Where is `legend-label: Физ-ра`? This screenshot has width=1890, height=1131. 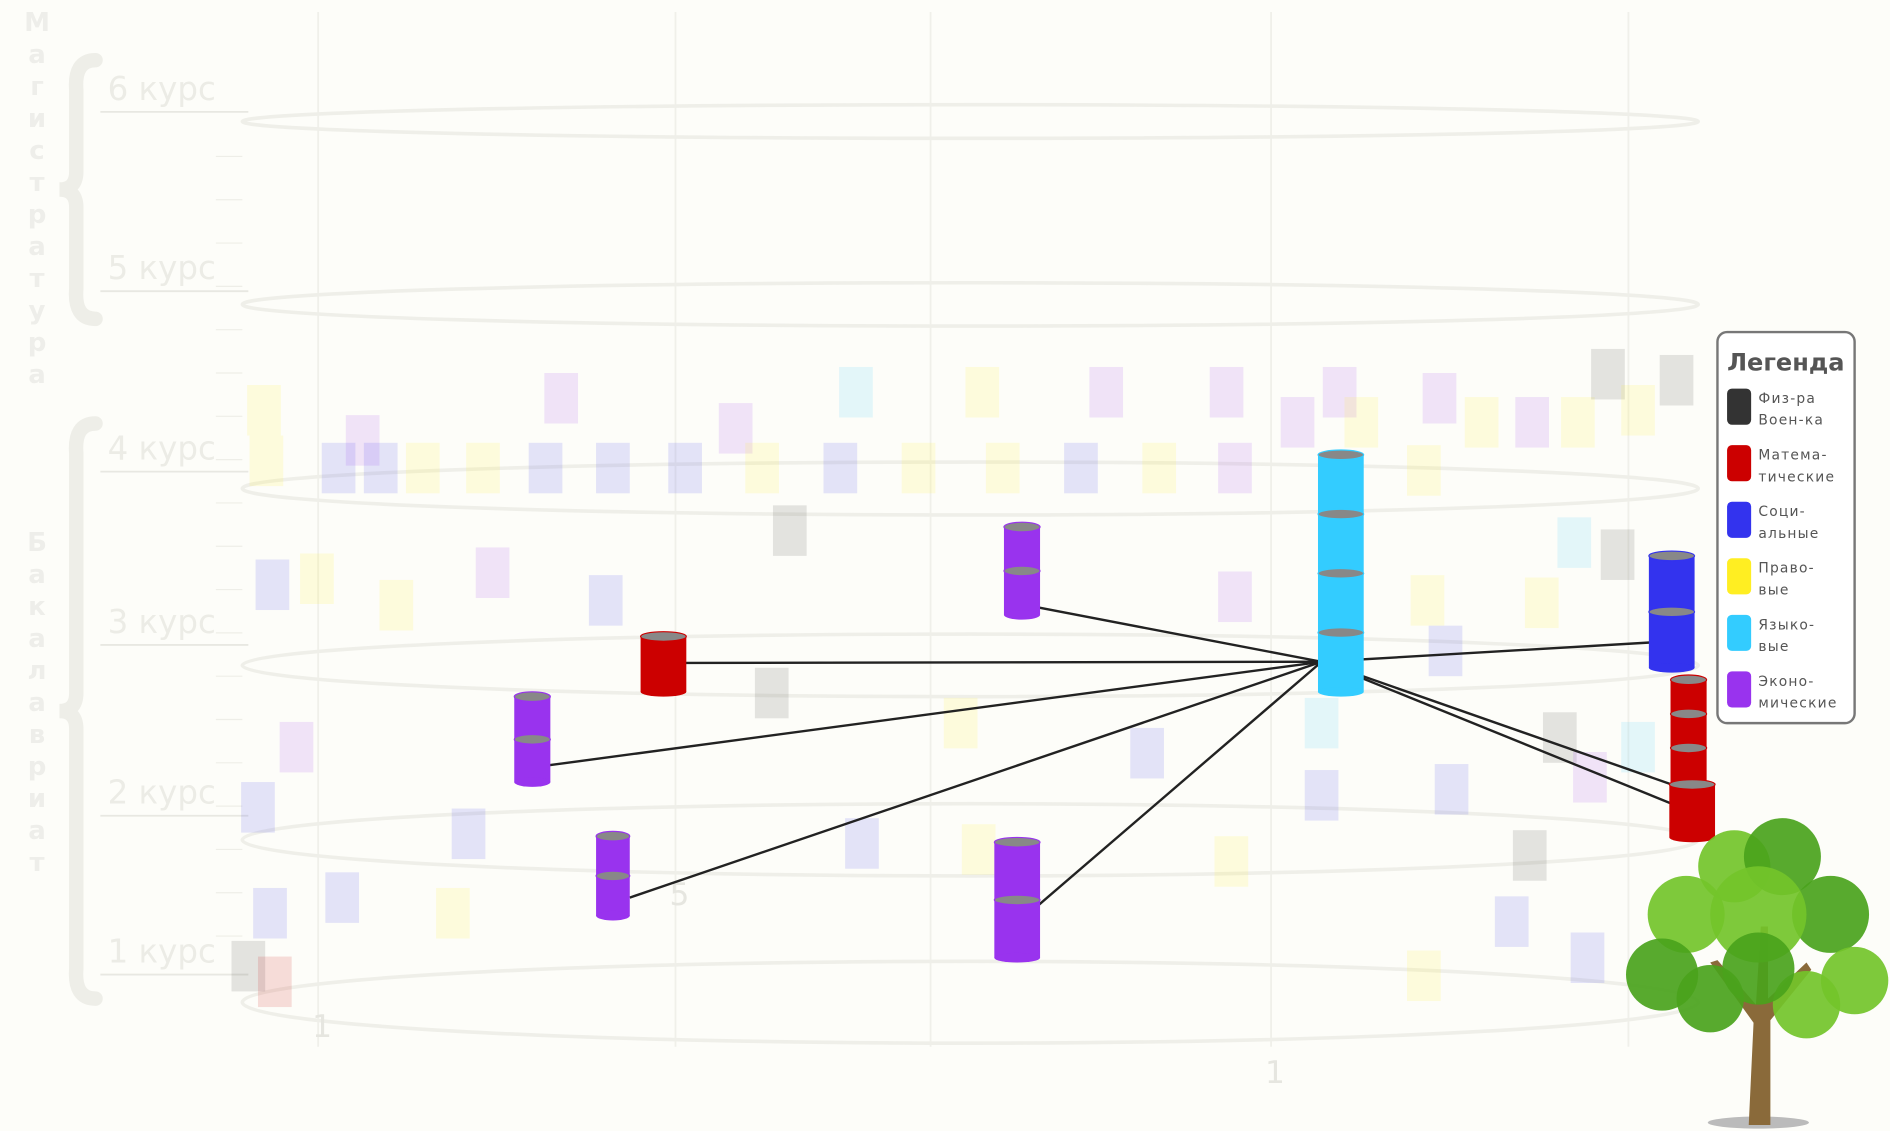 legend-label: Физ-ра is located at coordinates (1787, 399).